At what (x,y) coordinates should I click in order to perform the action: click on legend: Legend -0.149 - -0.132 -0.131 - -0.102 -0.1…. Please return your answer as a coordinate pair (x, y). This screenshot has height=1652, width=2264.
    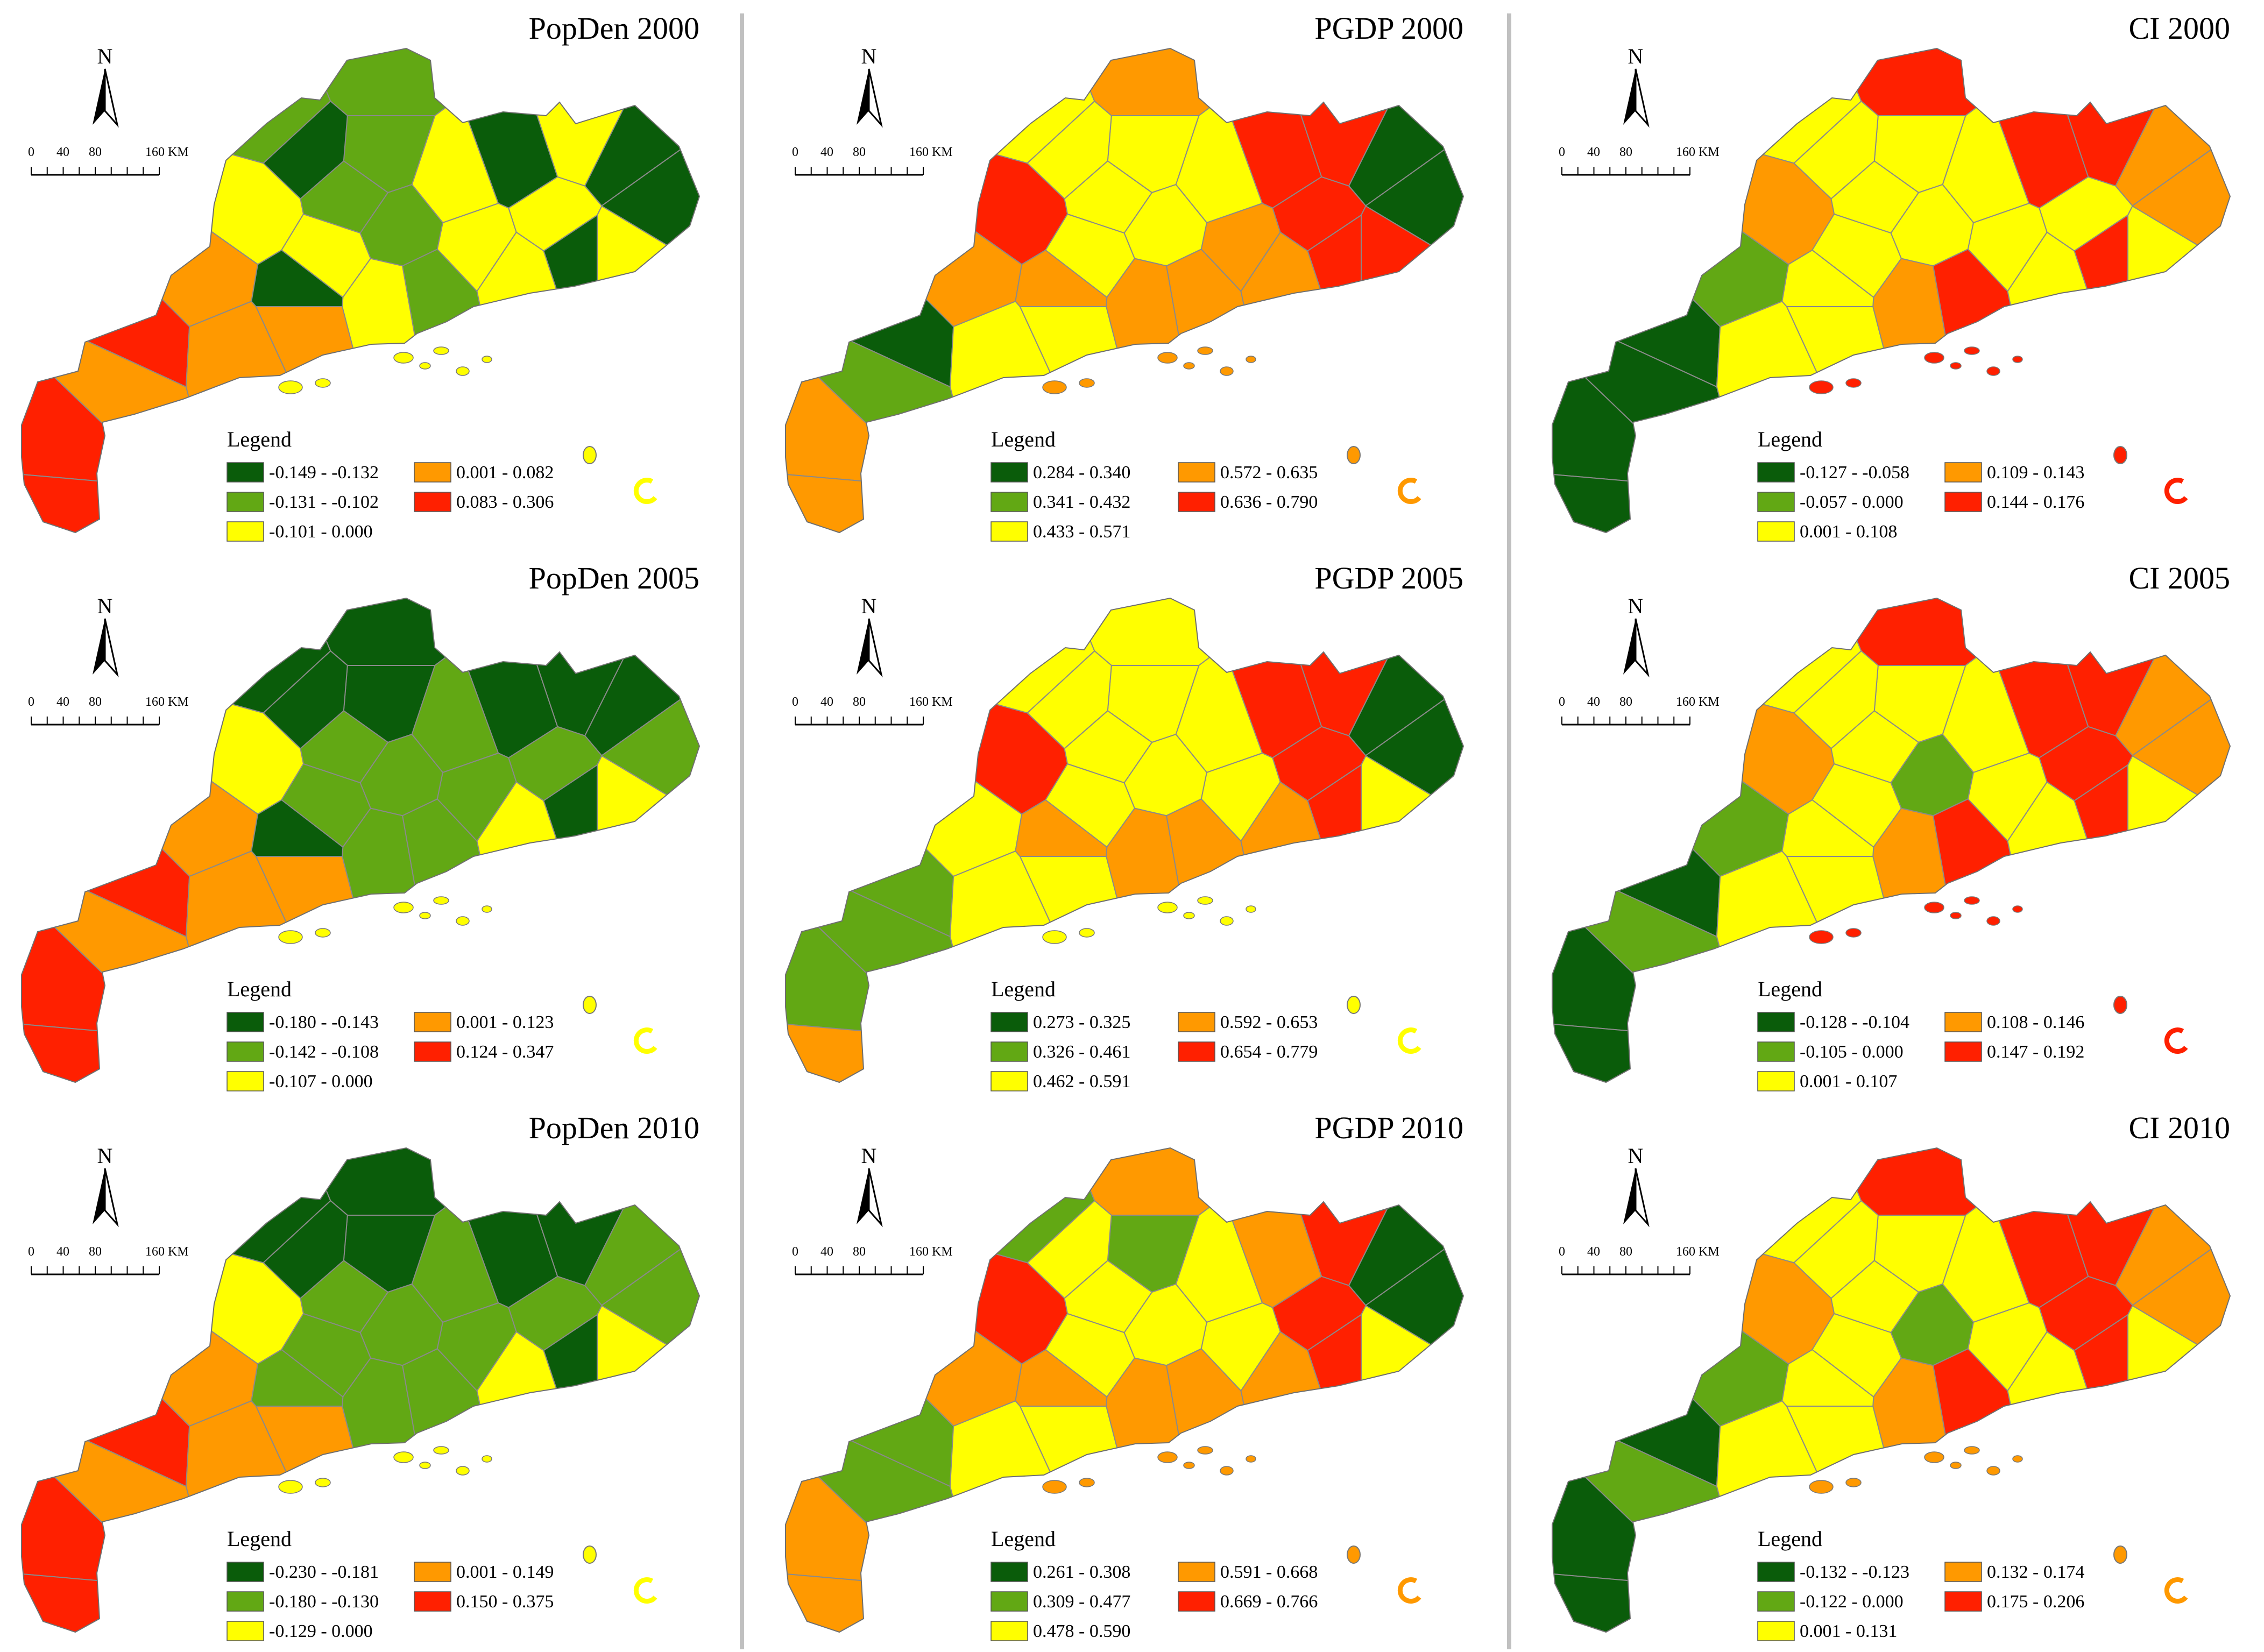
    Looking at the image, I should click on (390, 484).